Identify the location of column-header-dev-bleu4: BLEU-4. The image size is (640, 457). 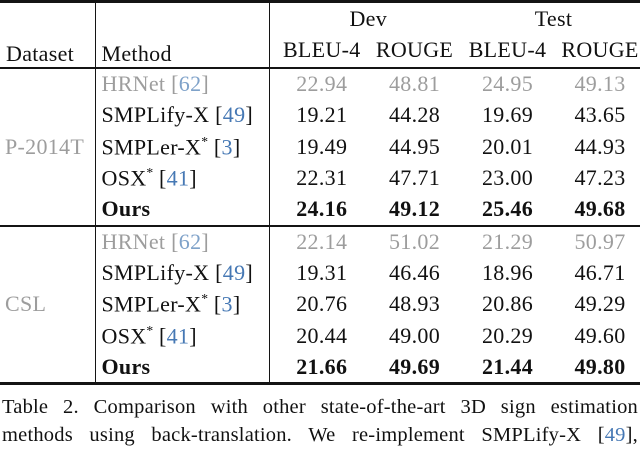
(321, 49).